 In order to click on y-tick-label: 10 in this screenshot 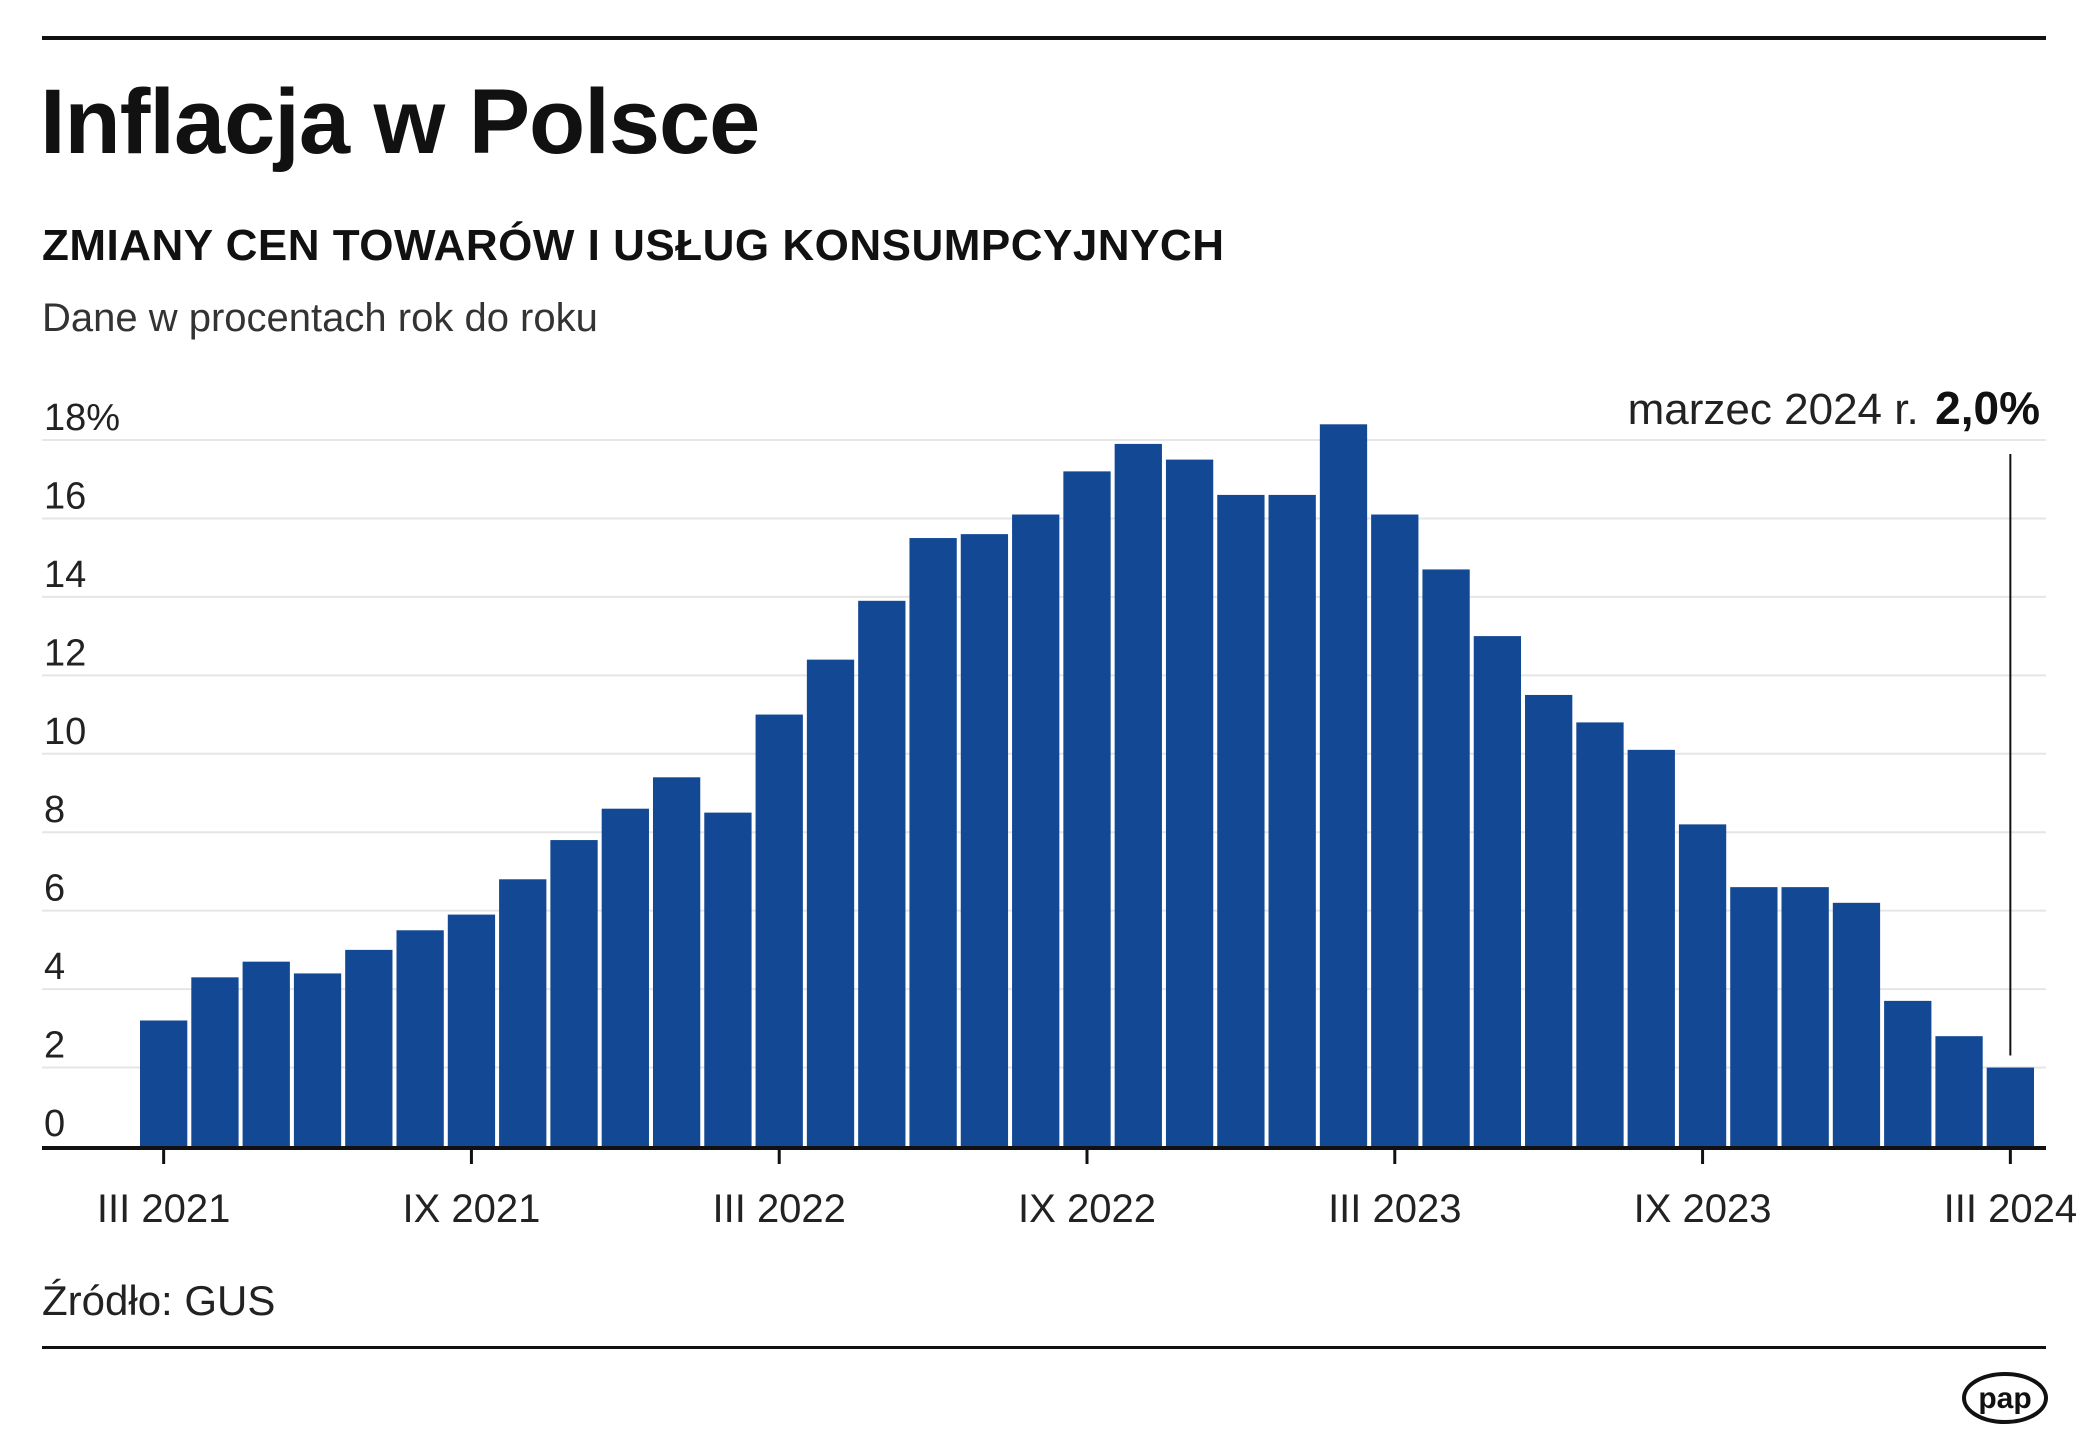, I will do `click(65, 732)`.